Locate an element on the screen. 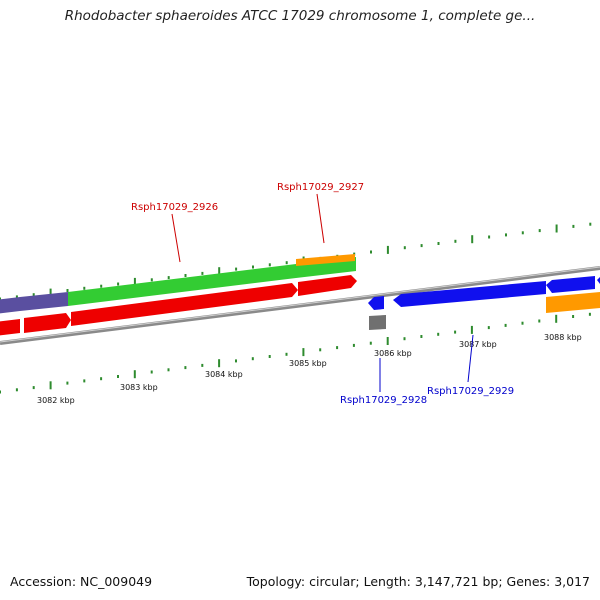 The width and height of the screenshot is (600, 600). scale-label-3087: 3087 kbp is located at coordinates (478, 344).